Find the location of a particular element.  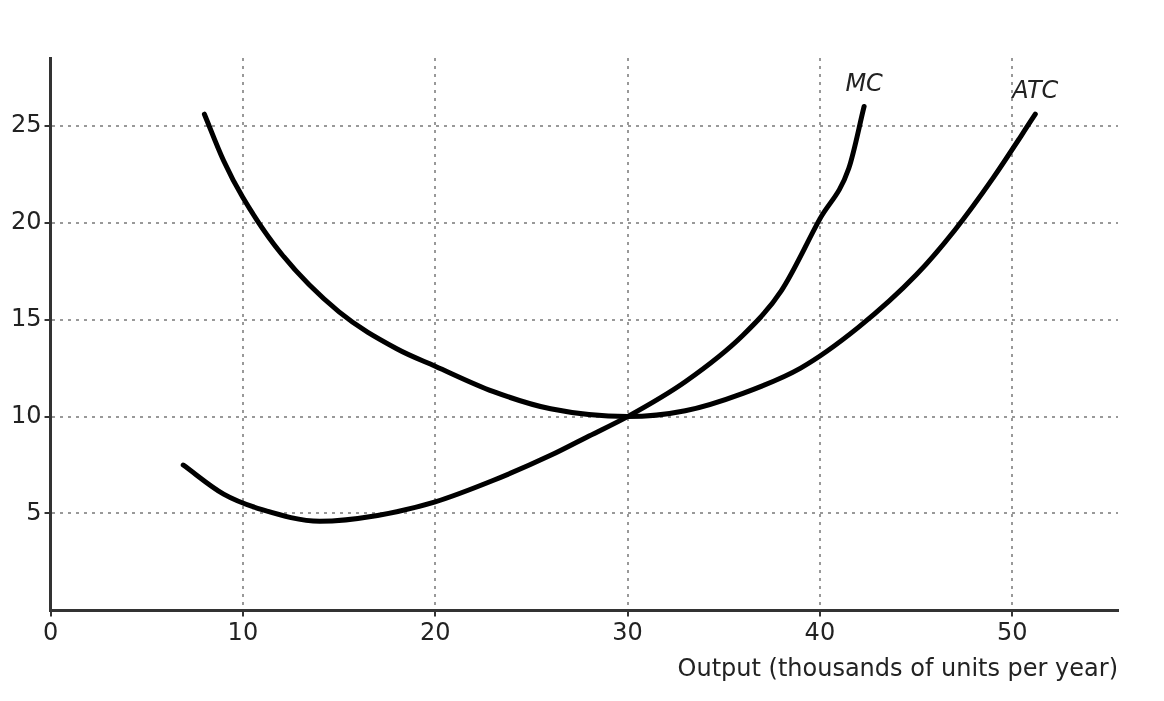

y-tick-label: 20 is located at coordinates (26, 220).